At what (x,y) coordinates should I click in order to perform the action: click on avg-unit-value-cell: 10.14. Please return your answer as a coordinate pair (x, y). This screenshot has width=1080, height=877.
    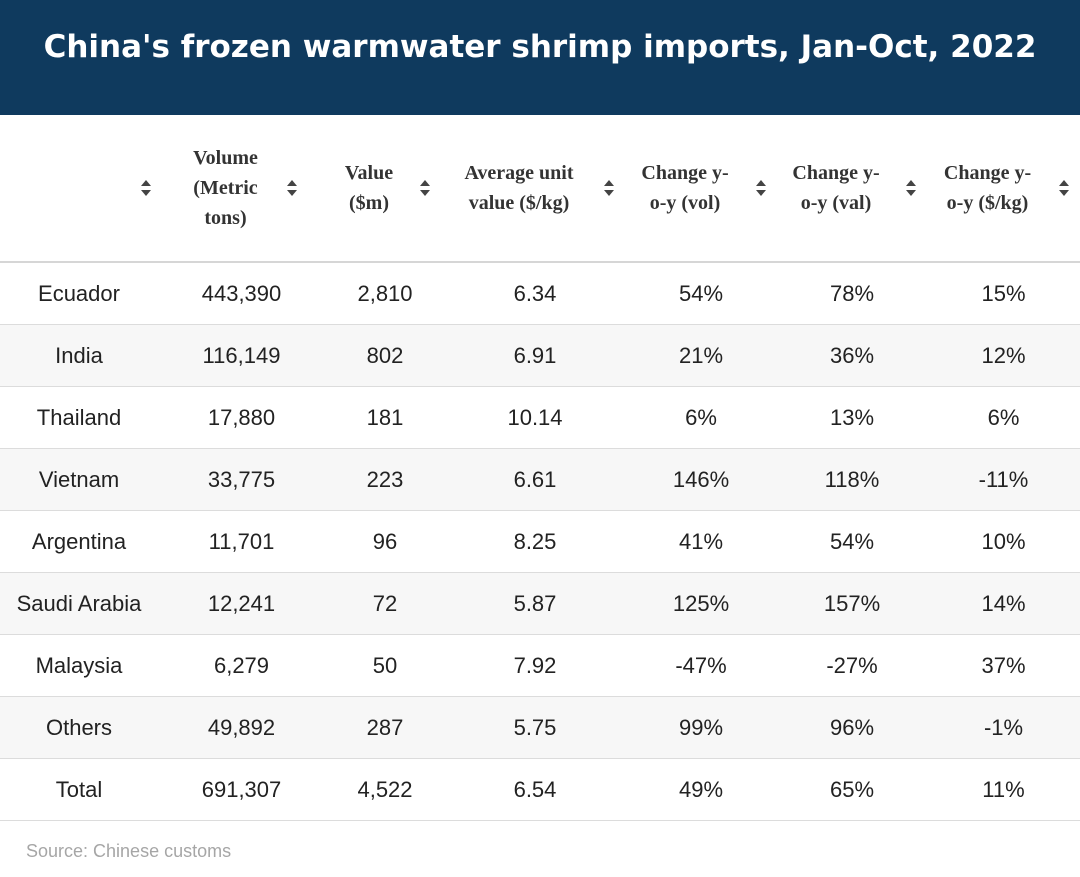
    Looking at the image, I should click on (535, 417).